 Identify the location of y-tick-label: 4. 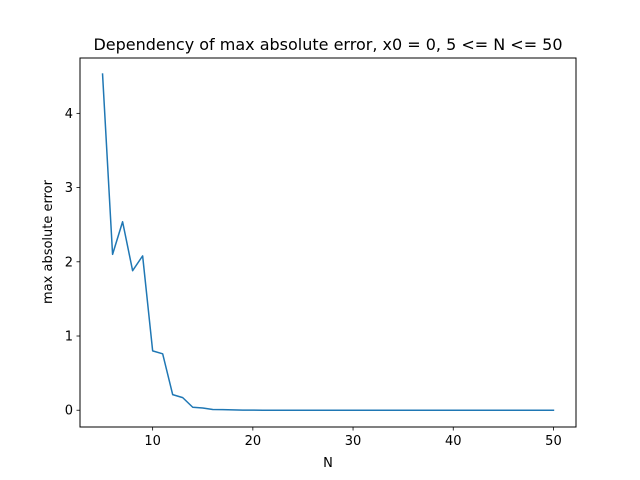
(69, 114).